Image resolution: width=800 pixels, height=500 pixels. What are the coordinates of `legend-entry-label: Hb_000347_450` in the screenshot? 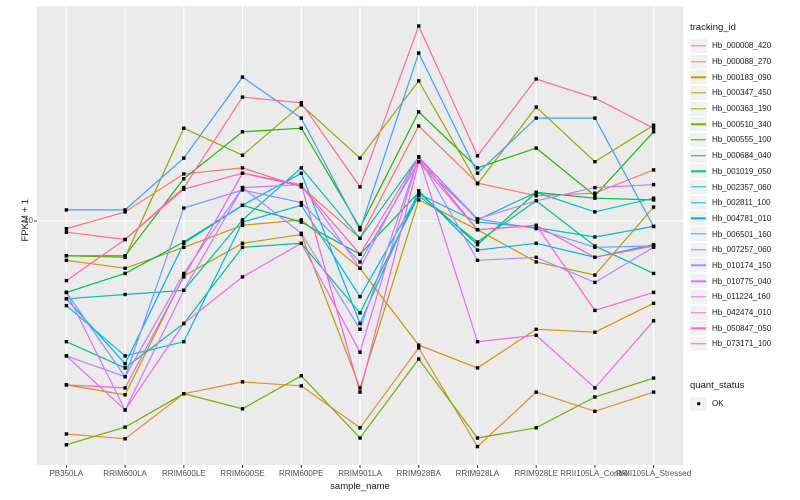 It's located at (742, 93).